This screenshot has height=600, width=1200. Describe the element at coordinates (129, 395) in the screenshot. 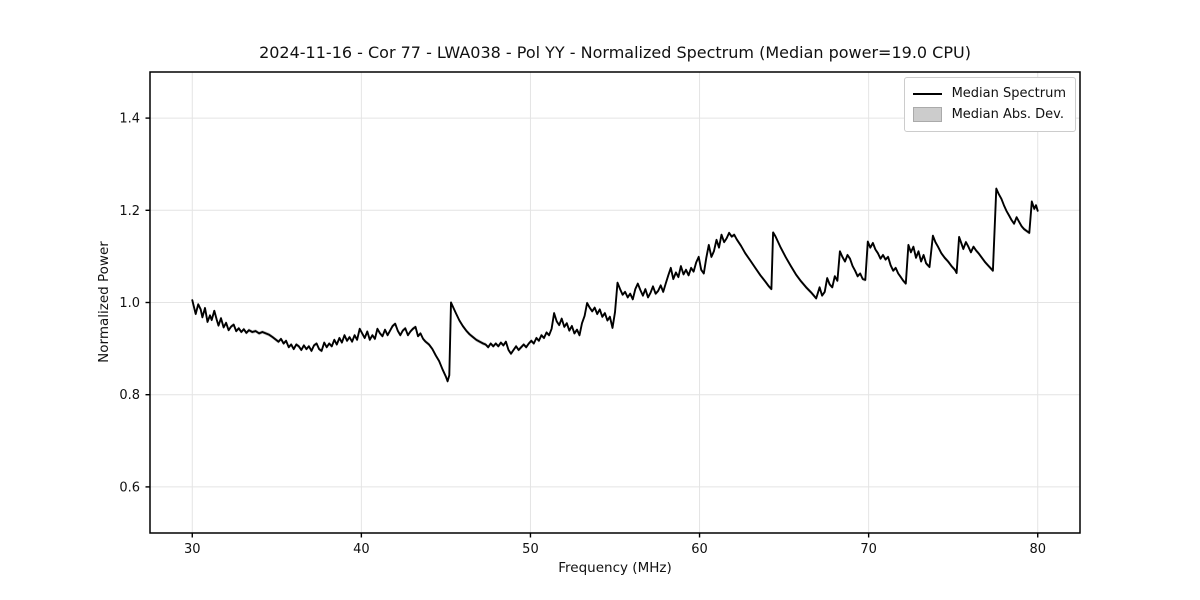

I see `y-tick-label: 0.8` at that location.